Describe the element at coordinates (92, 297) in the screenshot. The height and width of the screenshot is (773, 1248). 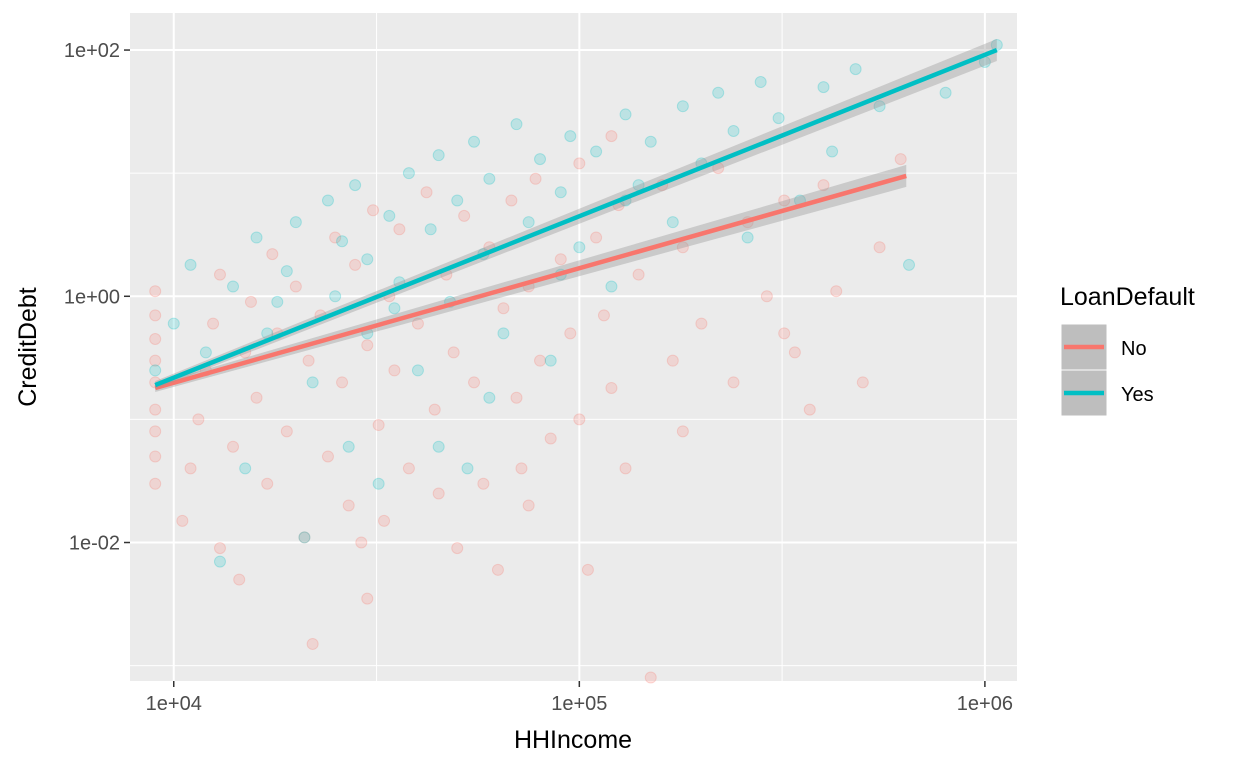
I see `y-tick-label: 1e+00` at that location.